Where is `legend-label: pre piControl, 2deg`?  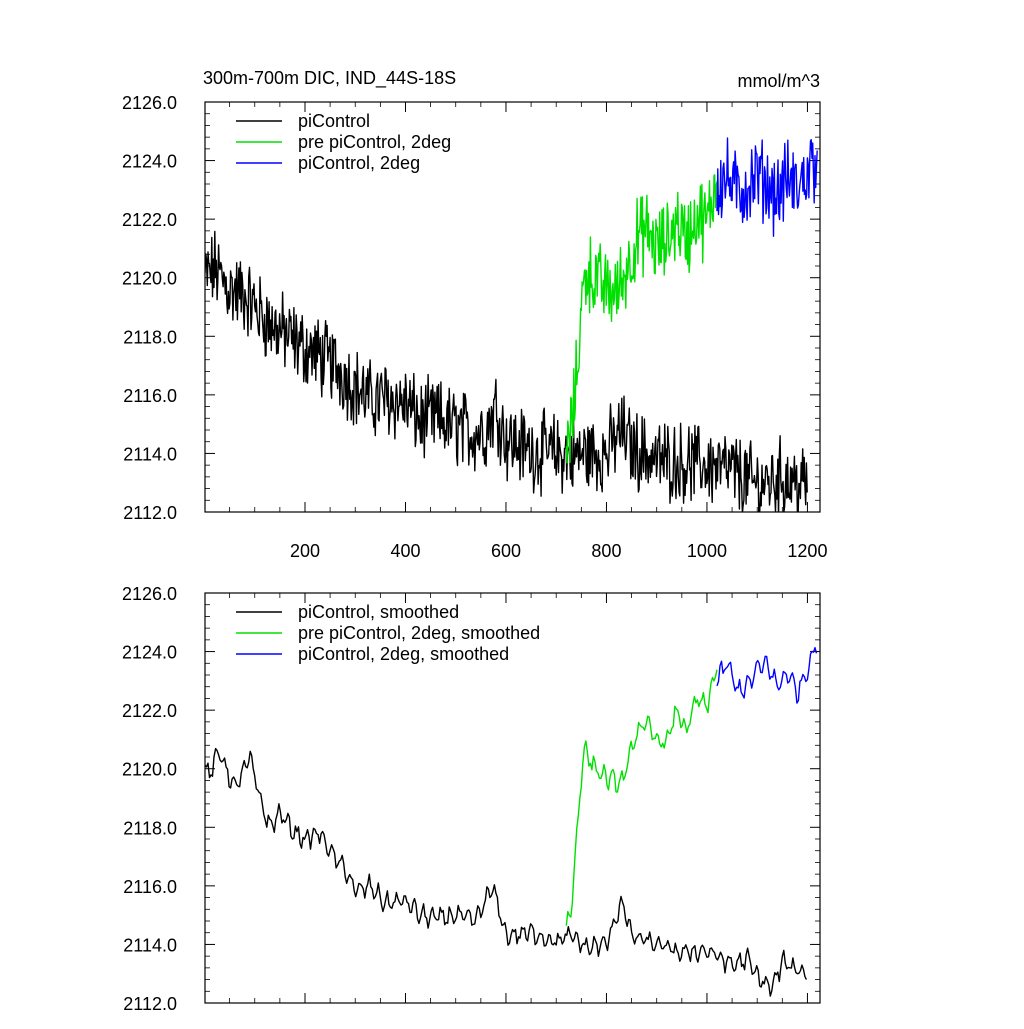 legend-label: pre piControl, 2deg is located at coordinates (374, 142).